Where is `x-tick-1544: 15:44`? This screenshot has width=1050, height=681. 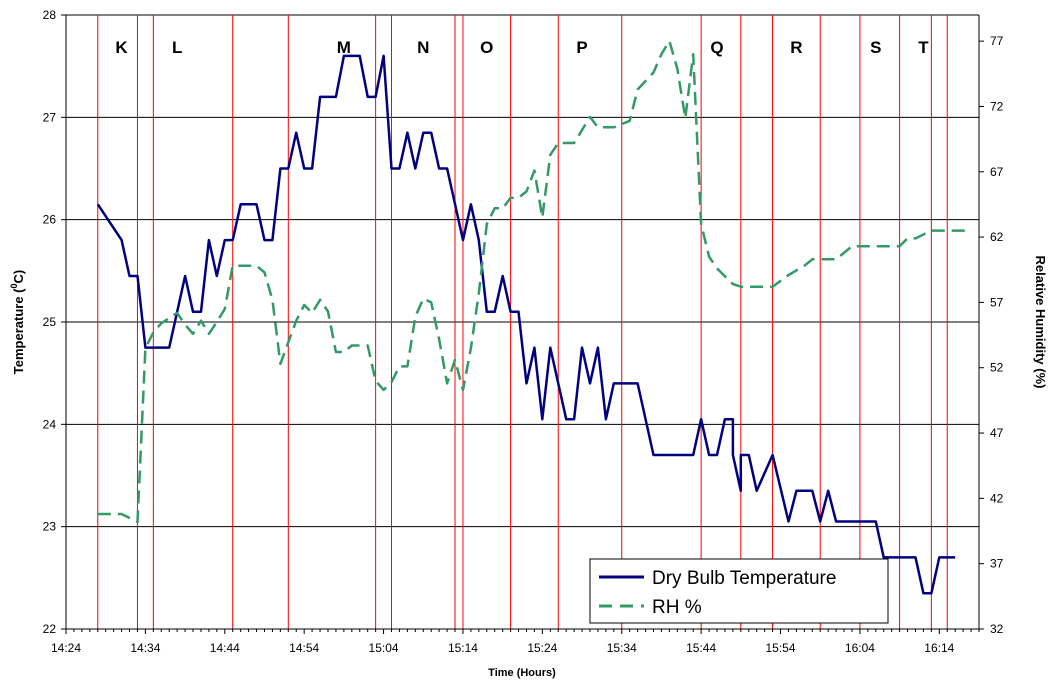
x-tick-1544: 15:44 is located at coordinates (701, 648).